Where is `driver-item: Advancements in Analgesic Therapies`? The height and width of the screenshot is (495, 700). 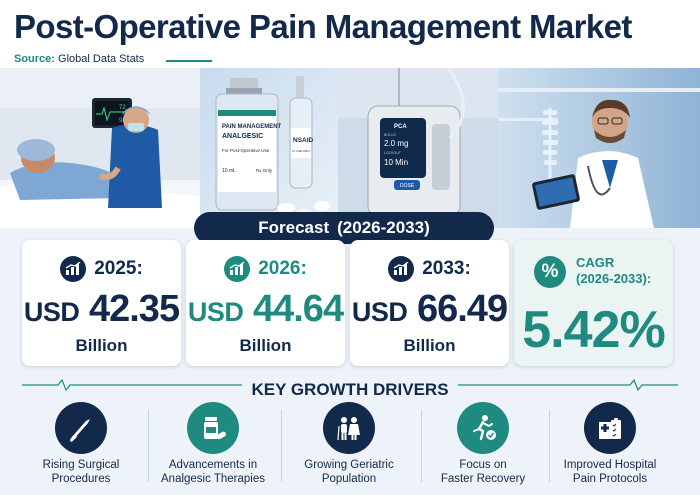
driver-item: Advancements in Analgesic Therapies is located at coordinates (213, 444).